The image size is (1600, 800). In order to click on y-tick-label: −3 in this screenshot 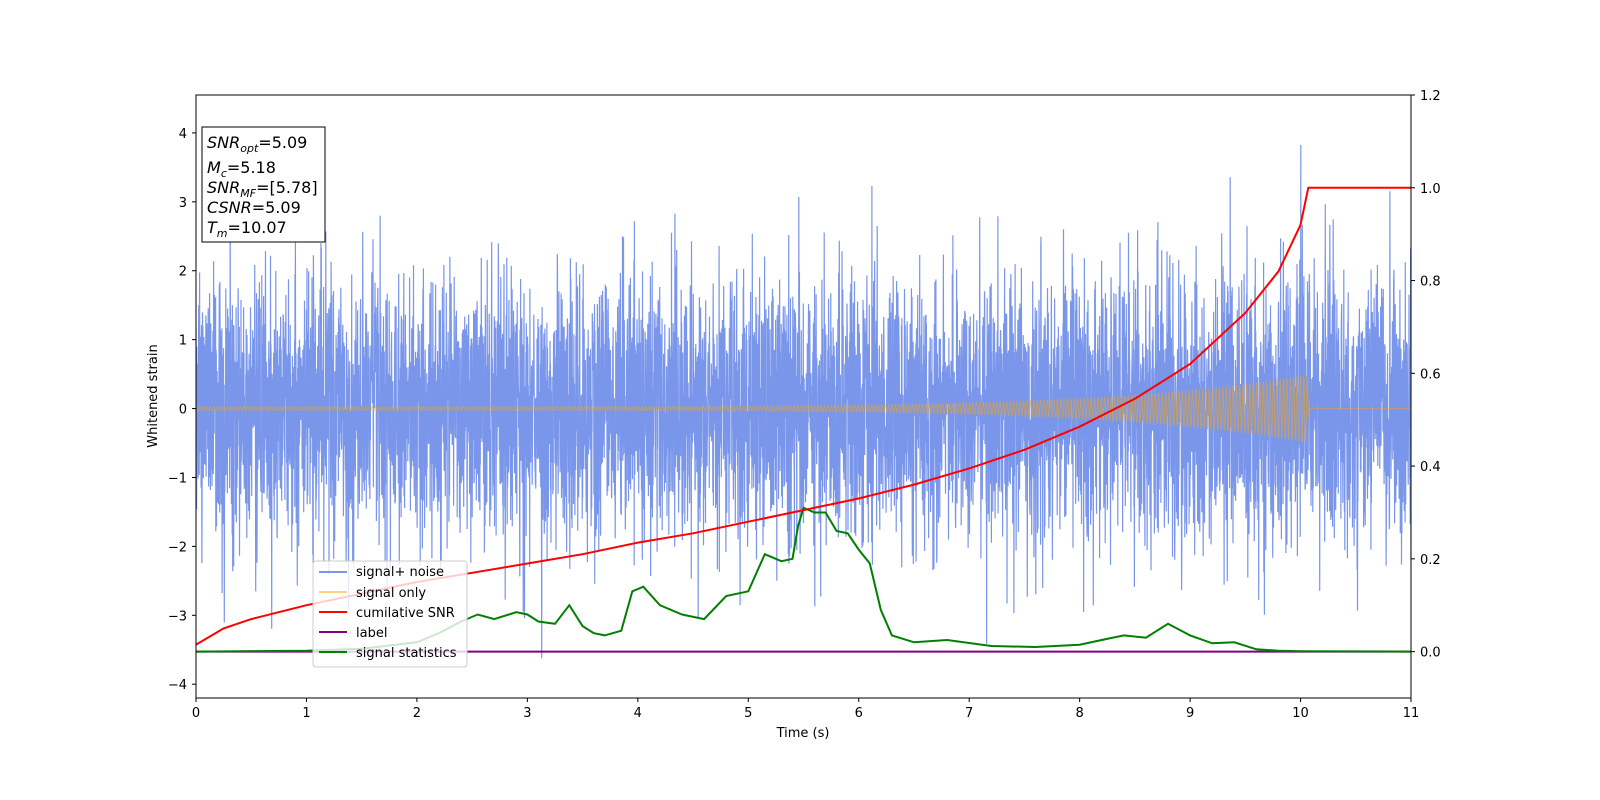, I will do `click(177, 616)`.